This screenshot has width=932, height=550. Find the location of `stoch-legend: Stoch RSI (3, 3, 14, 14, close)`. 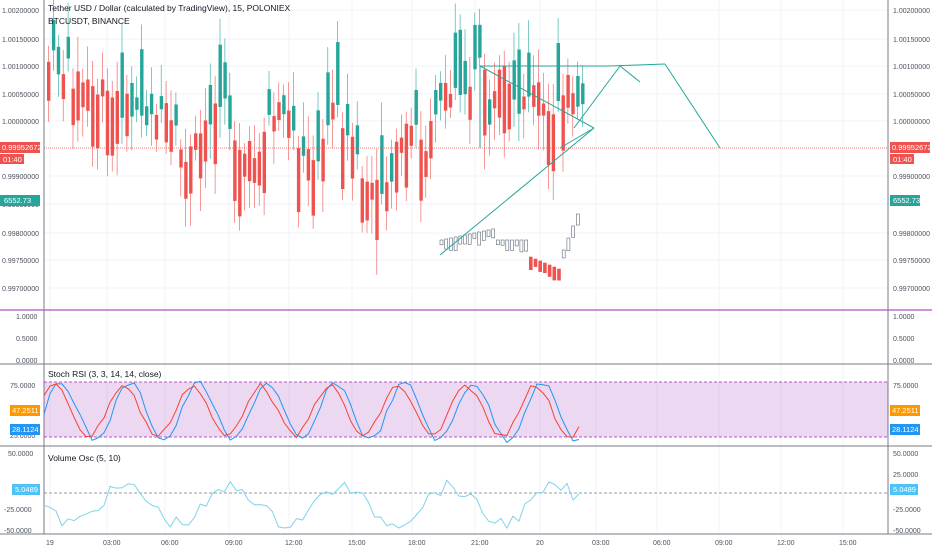

stoch-legend: Stoch RSI (3, 3, 14, 14, close) is located at coordinates (105, 374).